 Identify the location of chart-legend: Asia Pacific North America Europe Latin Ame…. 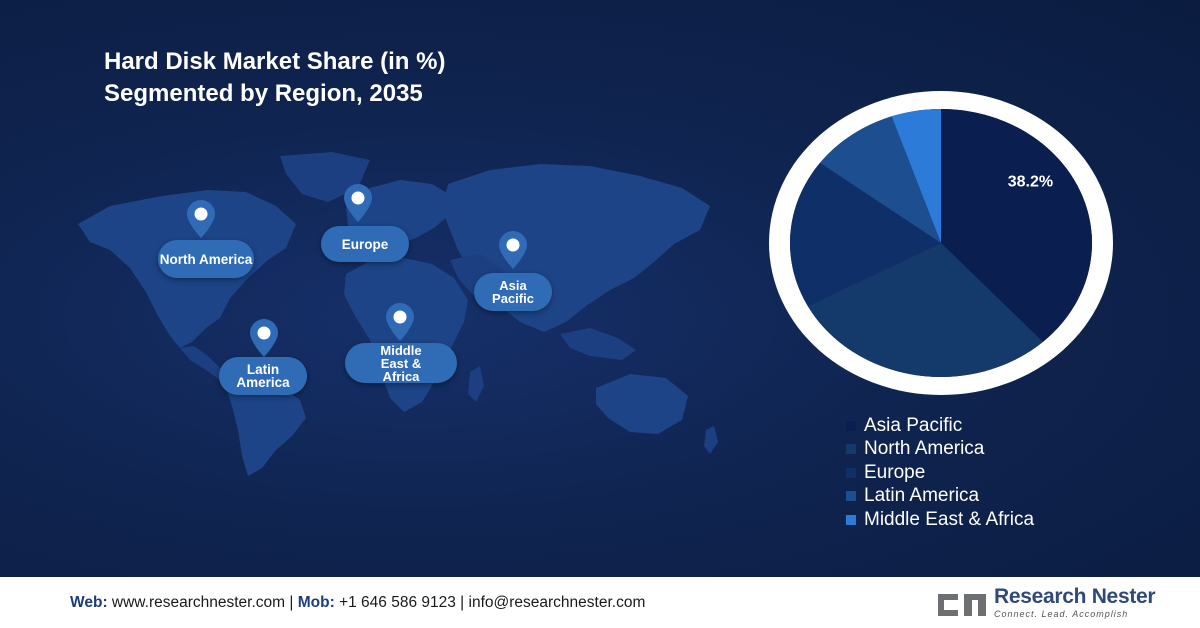
(940, 473).